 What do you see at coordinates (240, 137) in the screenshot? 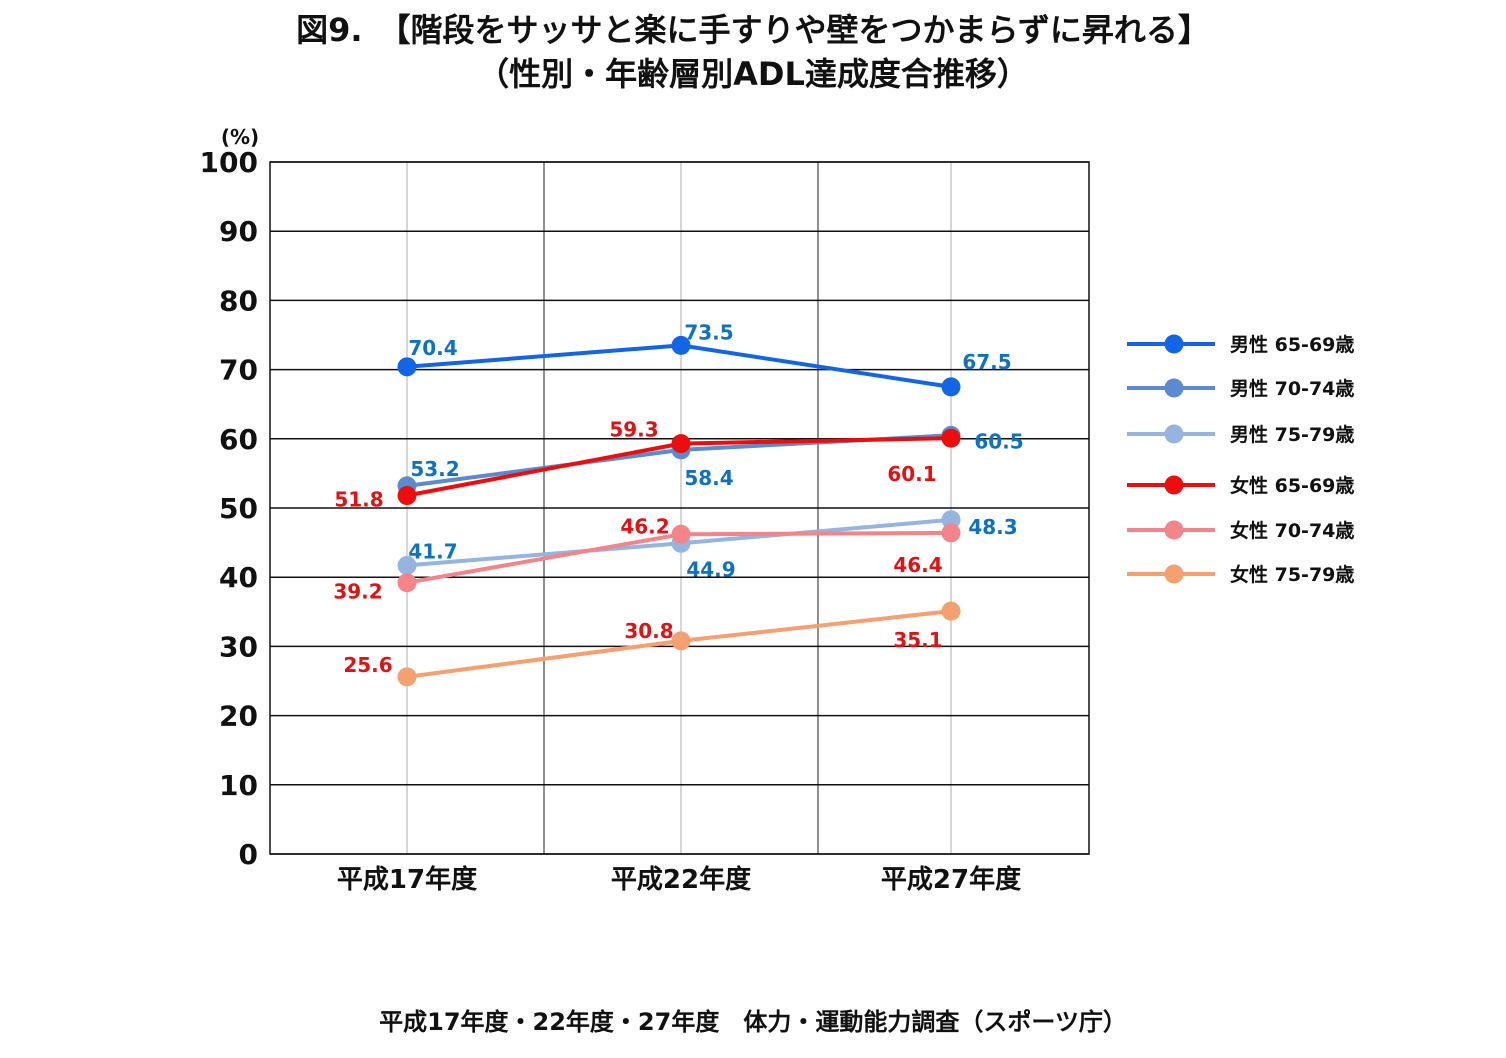
I see `y-axis-unit: (%)` at bounding box center [240, 137].